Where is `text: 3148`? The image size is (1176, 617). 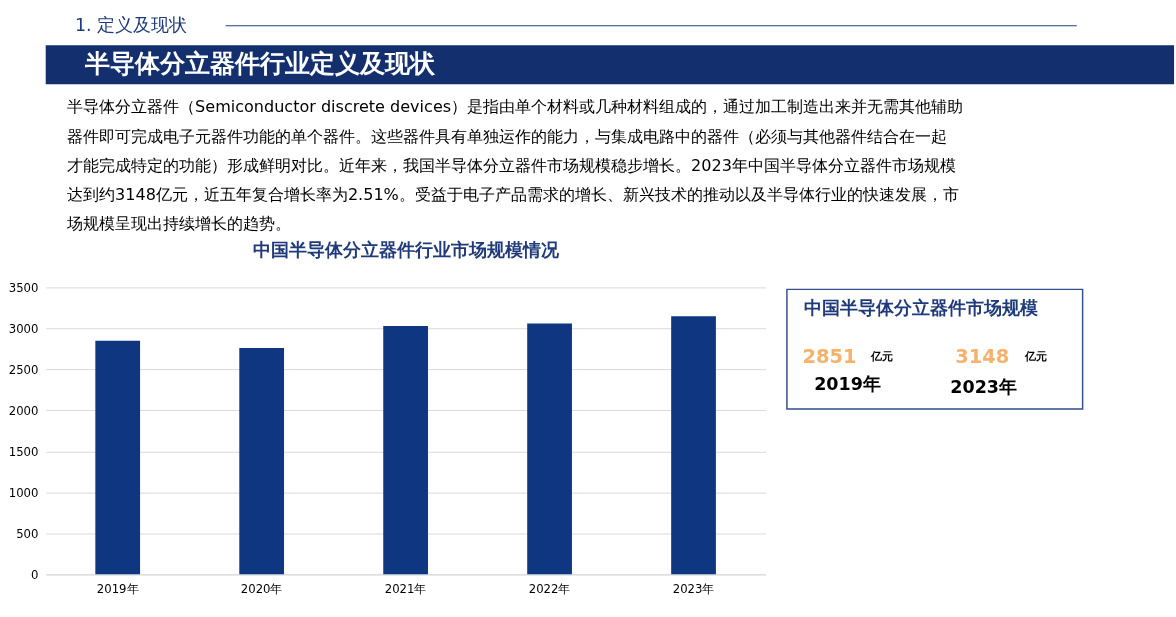 text: 3148 is located at coordinates (982, 357).